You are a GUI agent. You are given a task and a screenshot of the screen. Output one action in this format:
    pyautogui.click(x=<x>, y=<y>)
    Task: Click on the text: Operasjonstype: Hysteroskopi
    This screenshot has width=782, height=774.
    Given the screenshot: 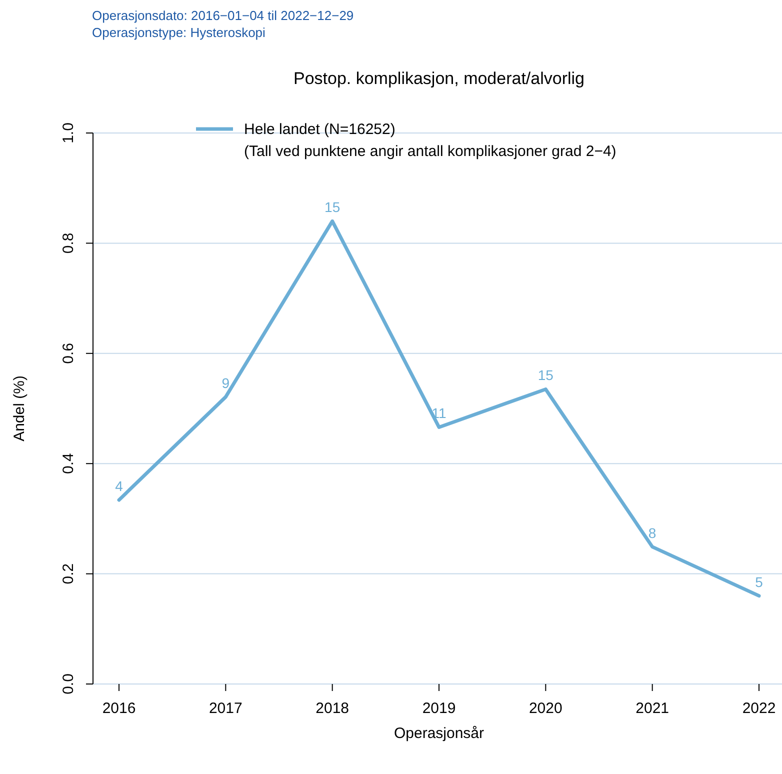 What is the action you would take?
    pyautogui.click(x=179, y=32)
    